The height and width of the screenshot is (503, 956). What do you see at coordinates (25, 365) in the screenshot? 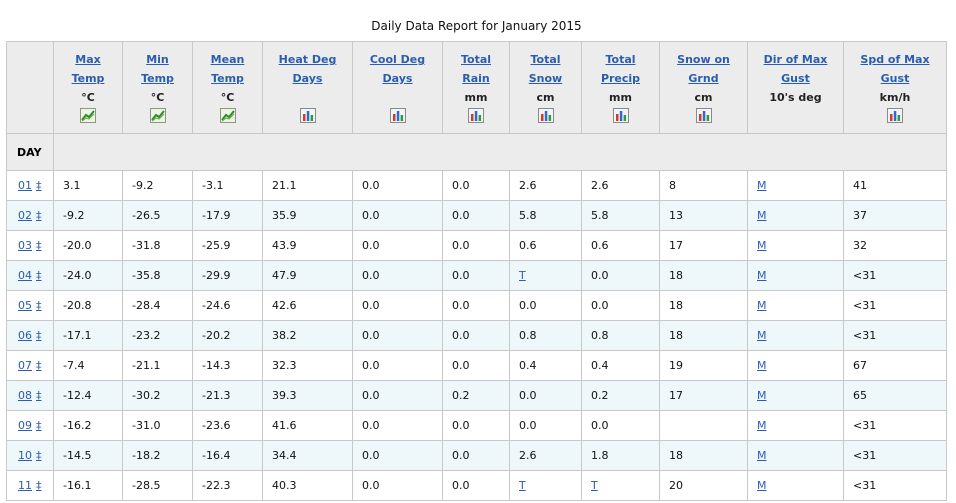
I see `day-link: 07` at bounding box center [25, 365].